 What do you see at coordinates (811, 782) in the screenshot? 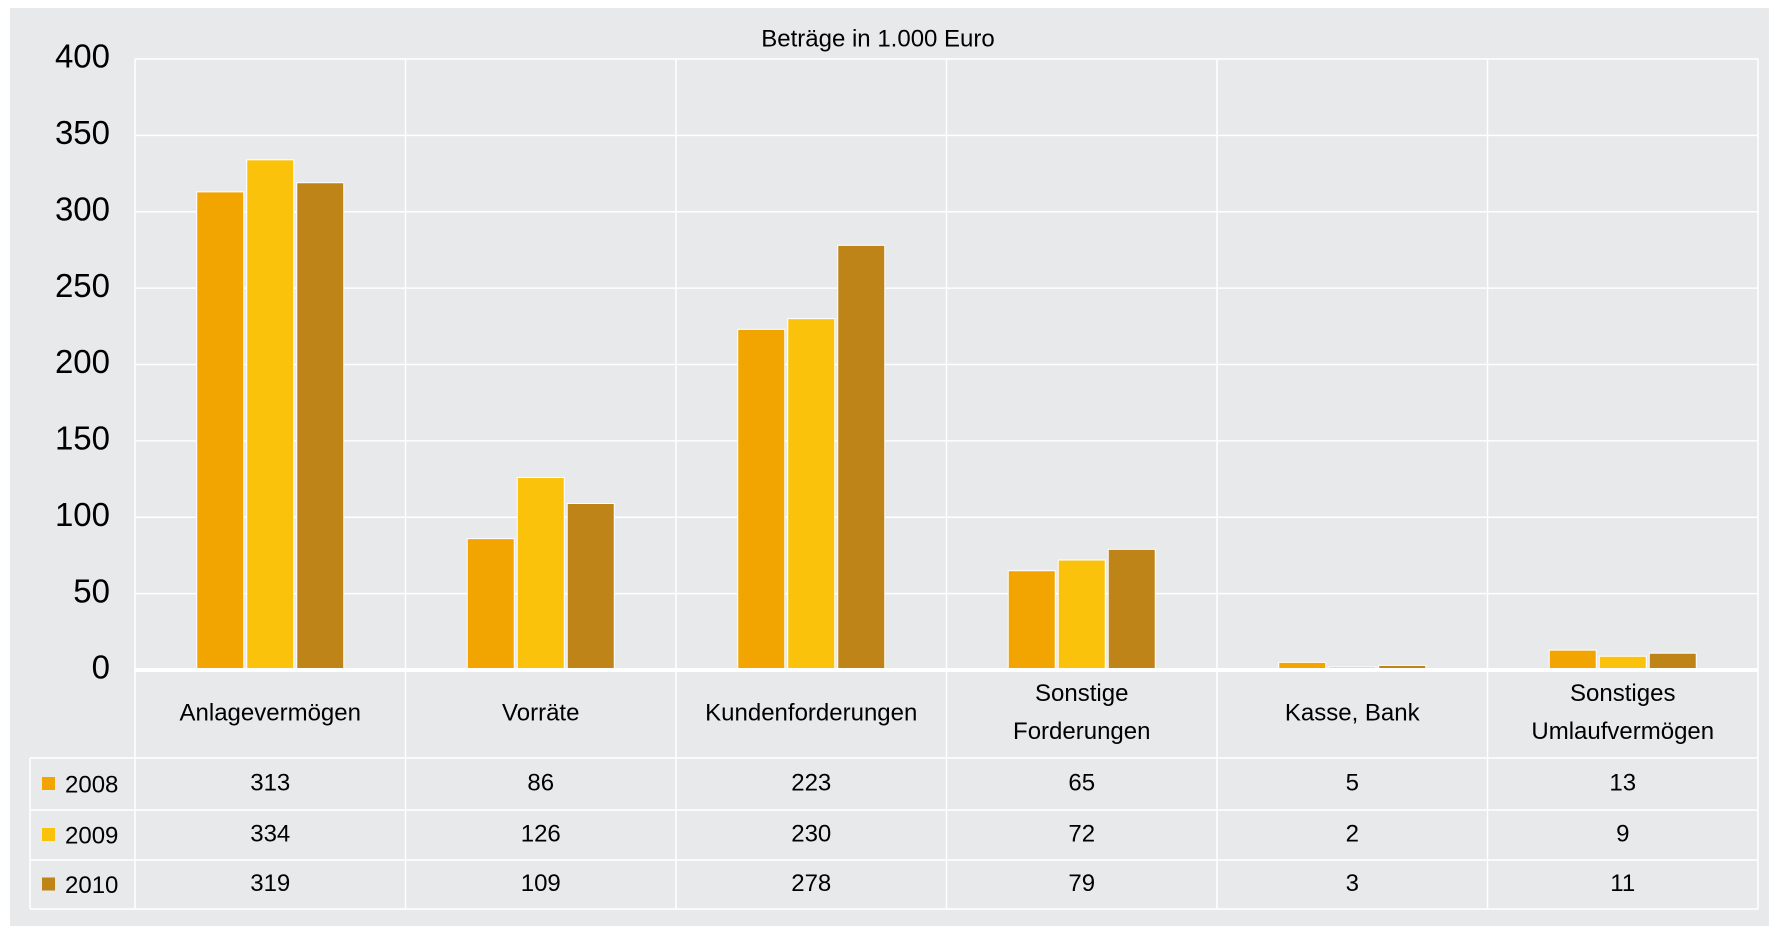
I see `table-value: 223` at bounding box center [811, 782].